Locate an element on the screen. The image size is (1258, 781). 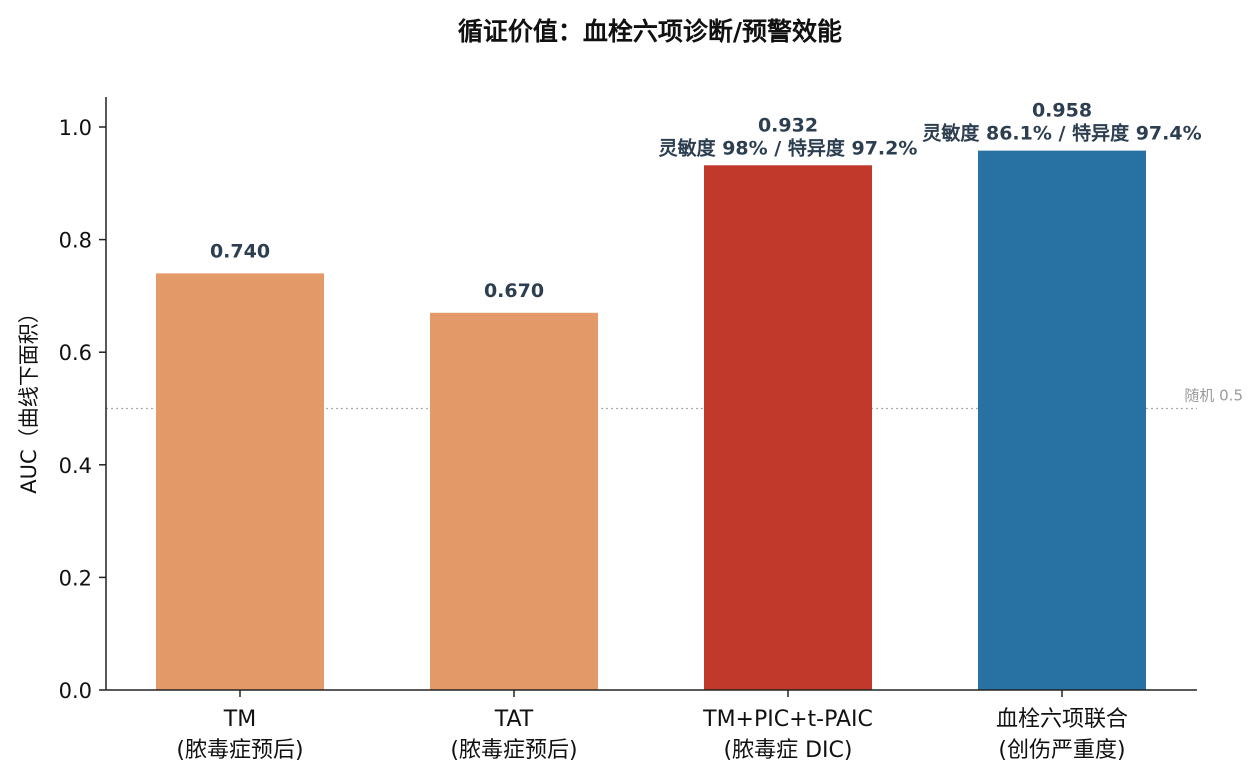
x-category-label: TM+PIC+t-PAIC is located at coordinates (787, 719).